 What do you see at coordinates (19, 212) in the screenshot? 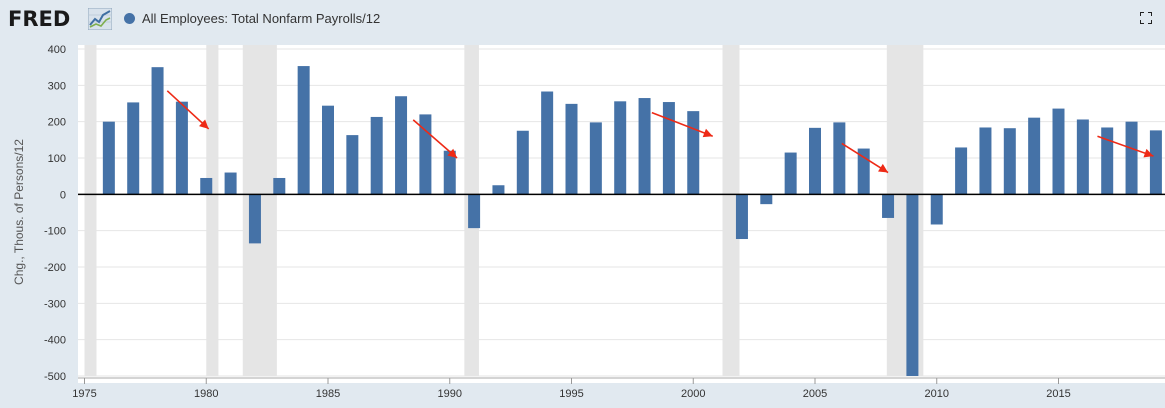
I see `y-axis-label: Chg., Thous. of Persons/12` at bounding box center [19, 212].